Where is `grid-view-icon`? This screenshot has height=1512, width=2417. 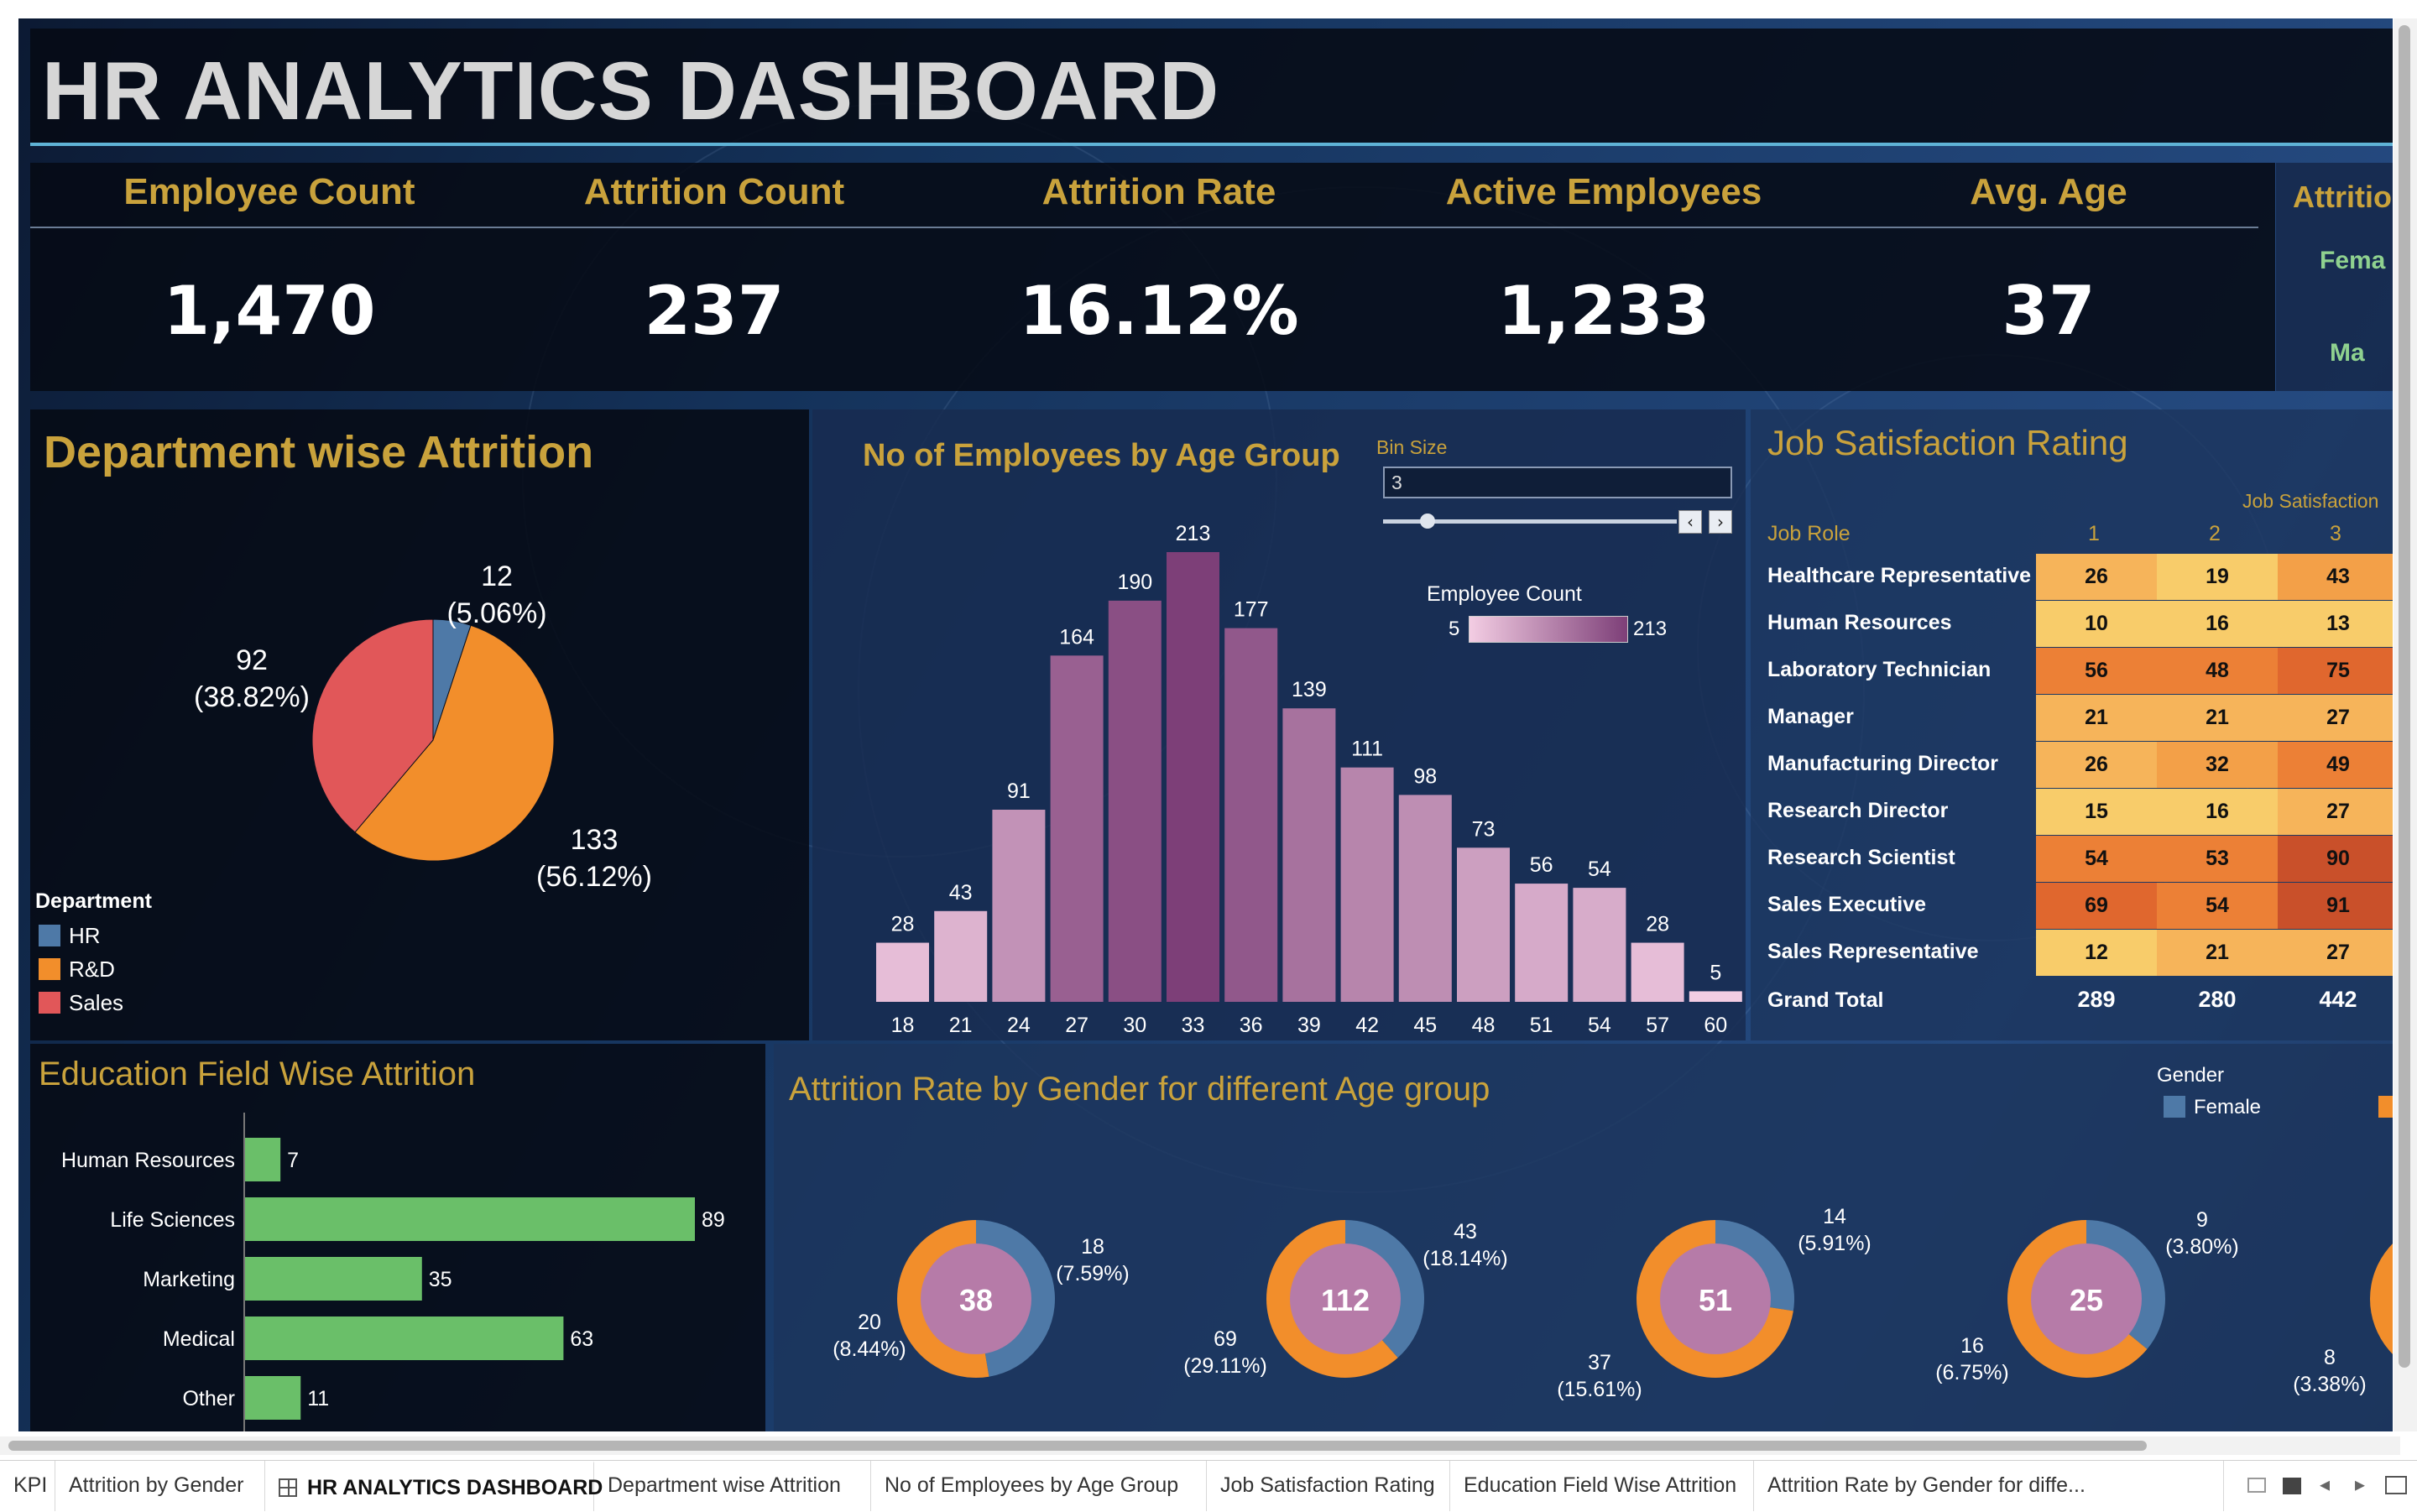 grid-view-icon is located at coordinates (2256, 1485).